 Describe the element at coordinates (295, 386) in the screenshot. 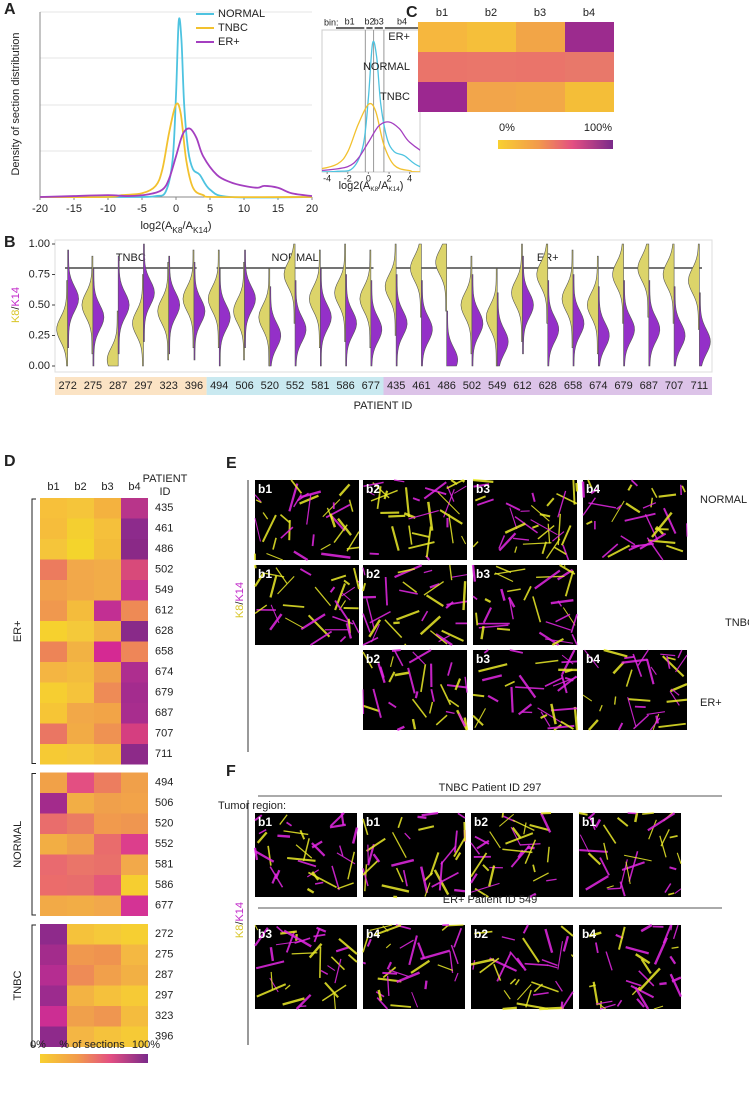

I see `id-band` at that location.